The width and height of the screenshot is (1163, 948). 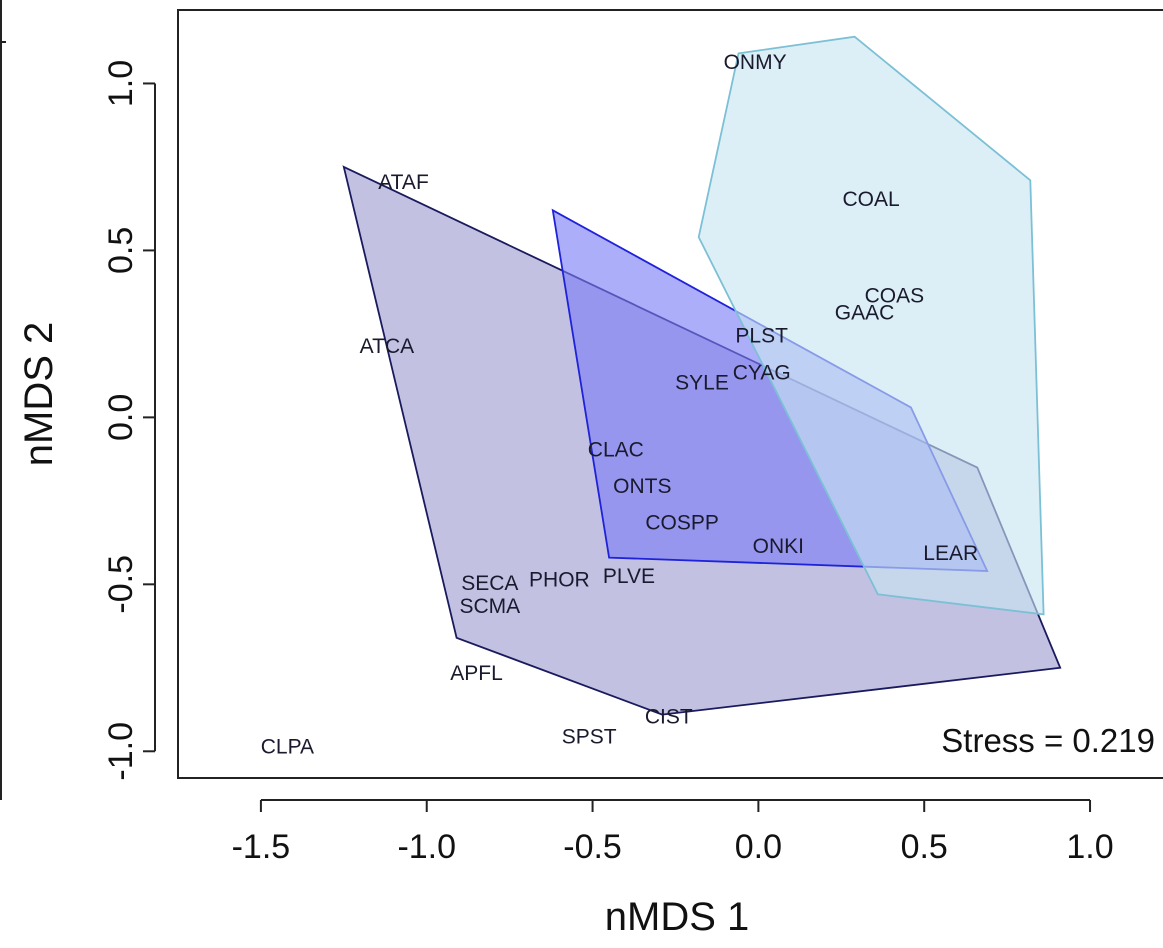 I want to click on species-label-clac: CLAC, so click(x=616, y=449).